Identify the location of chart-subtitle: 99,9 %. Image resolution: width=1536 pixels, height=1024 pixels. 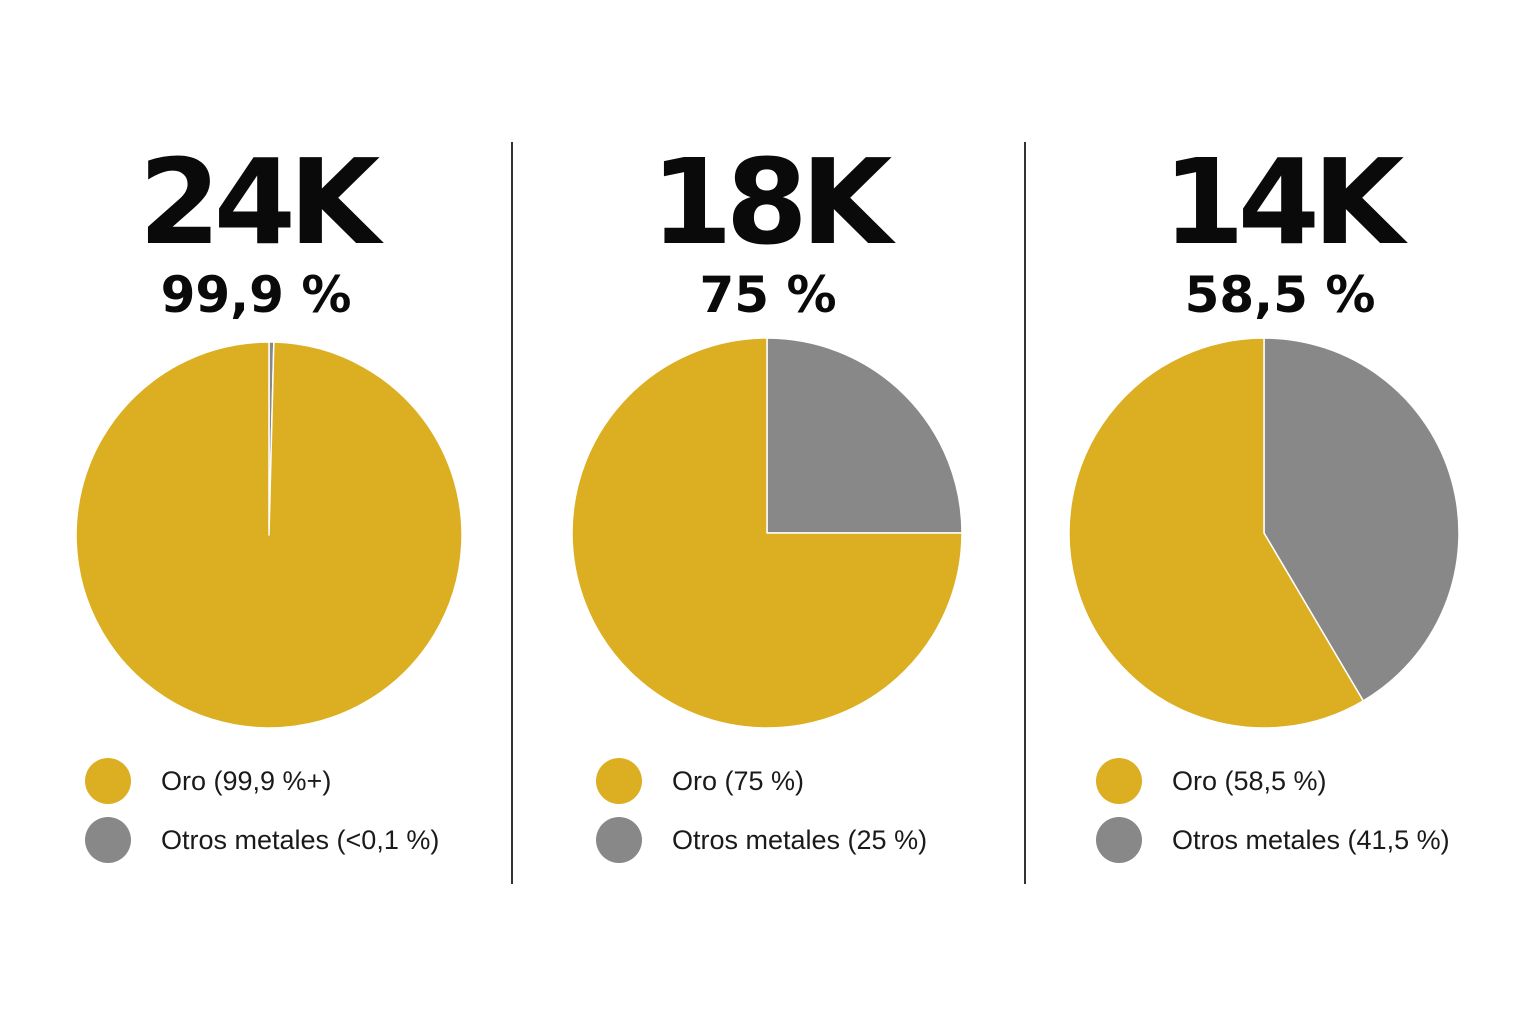
(256, 295).